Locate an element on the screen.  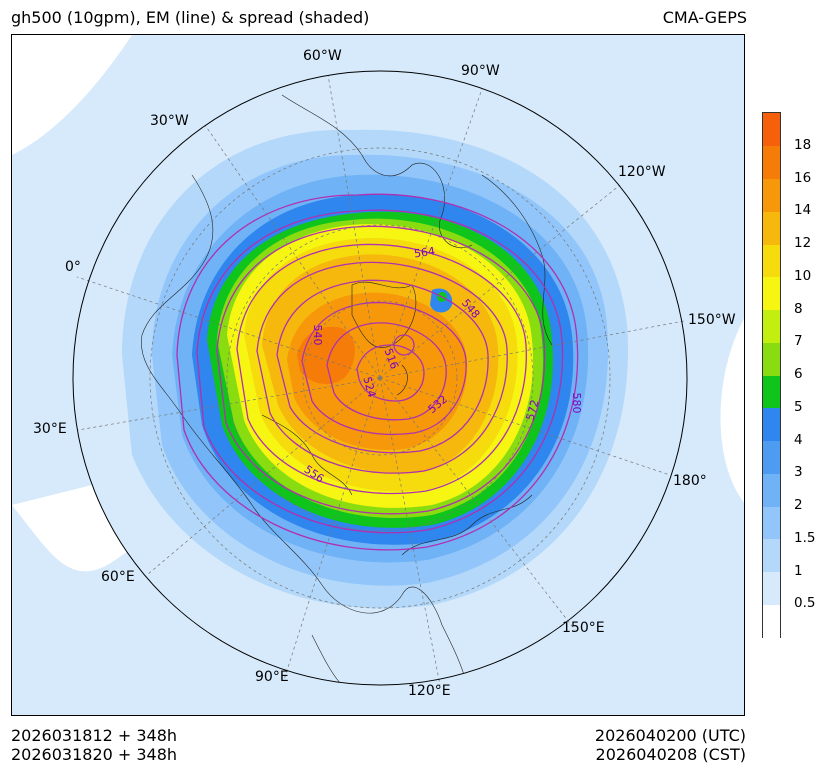
valid-time-utc: 2026040200 (UTC) is located at coordinates (670, 735).